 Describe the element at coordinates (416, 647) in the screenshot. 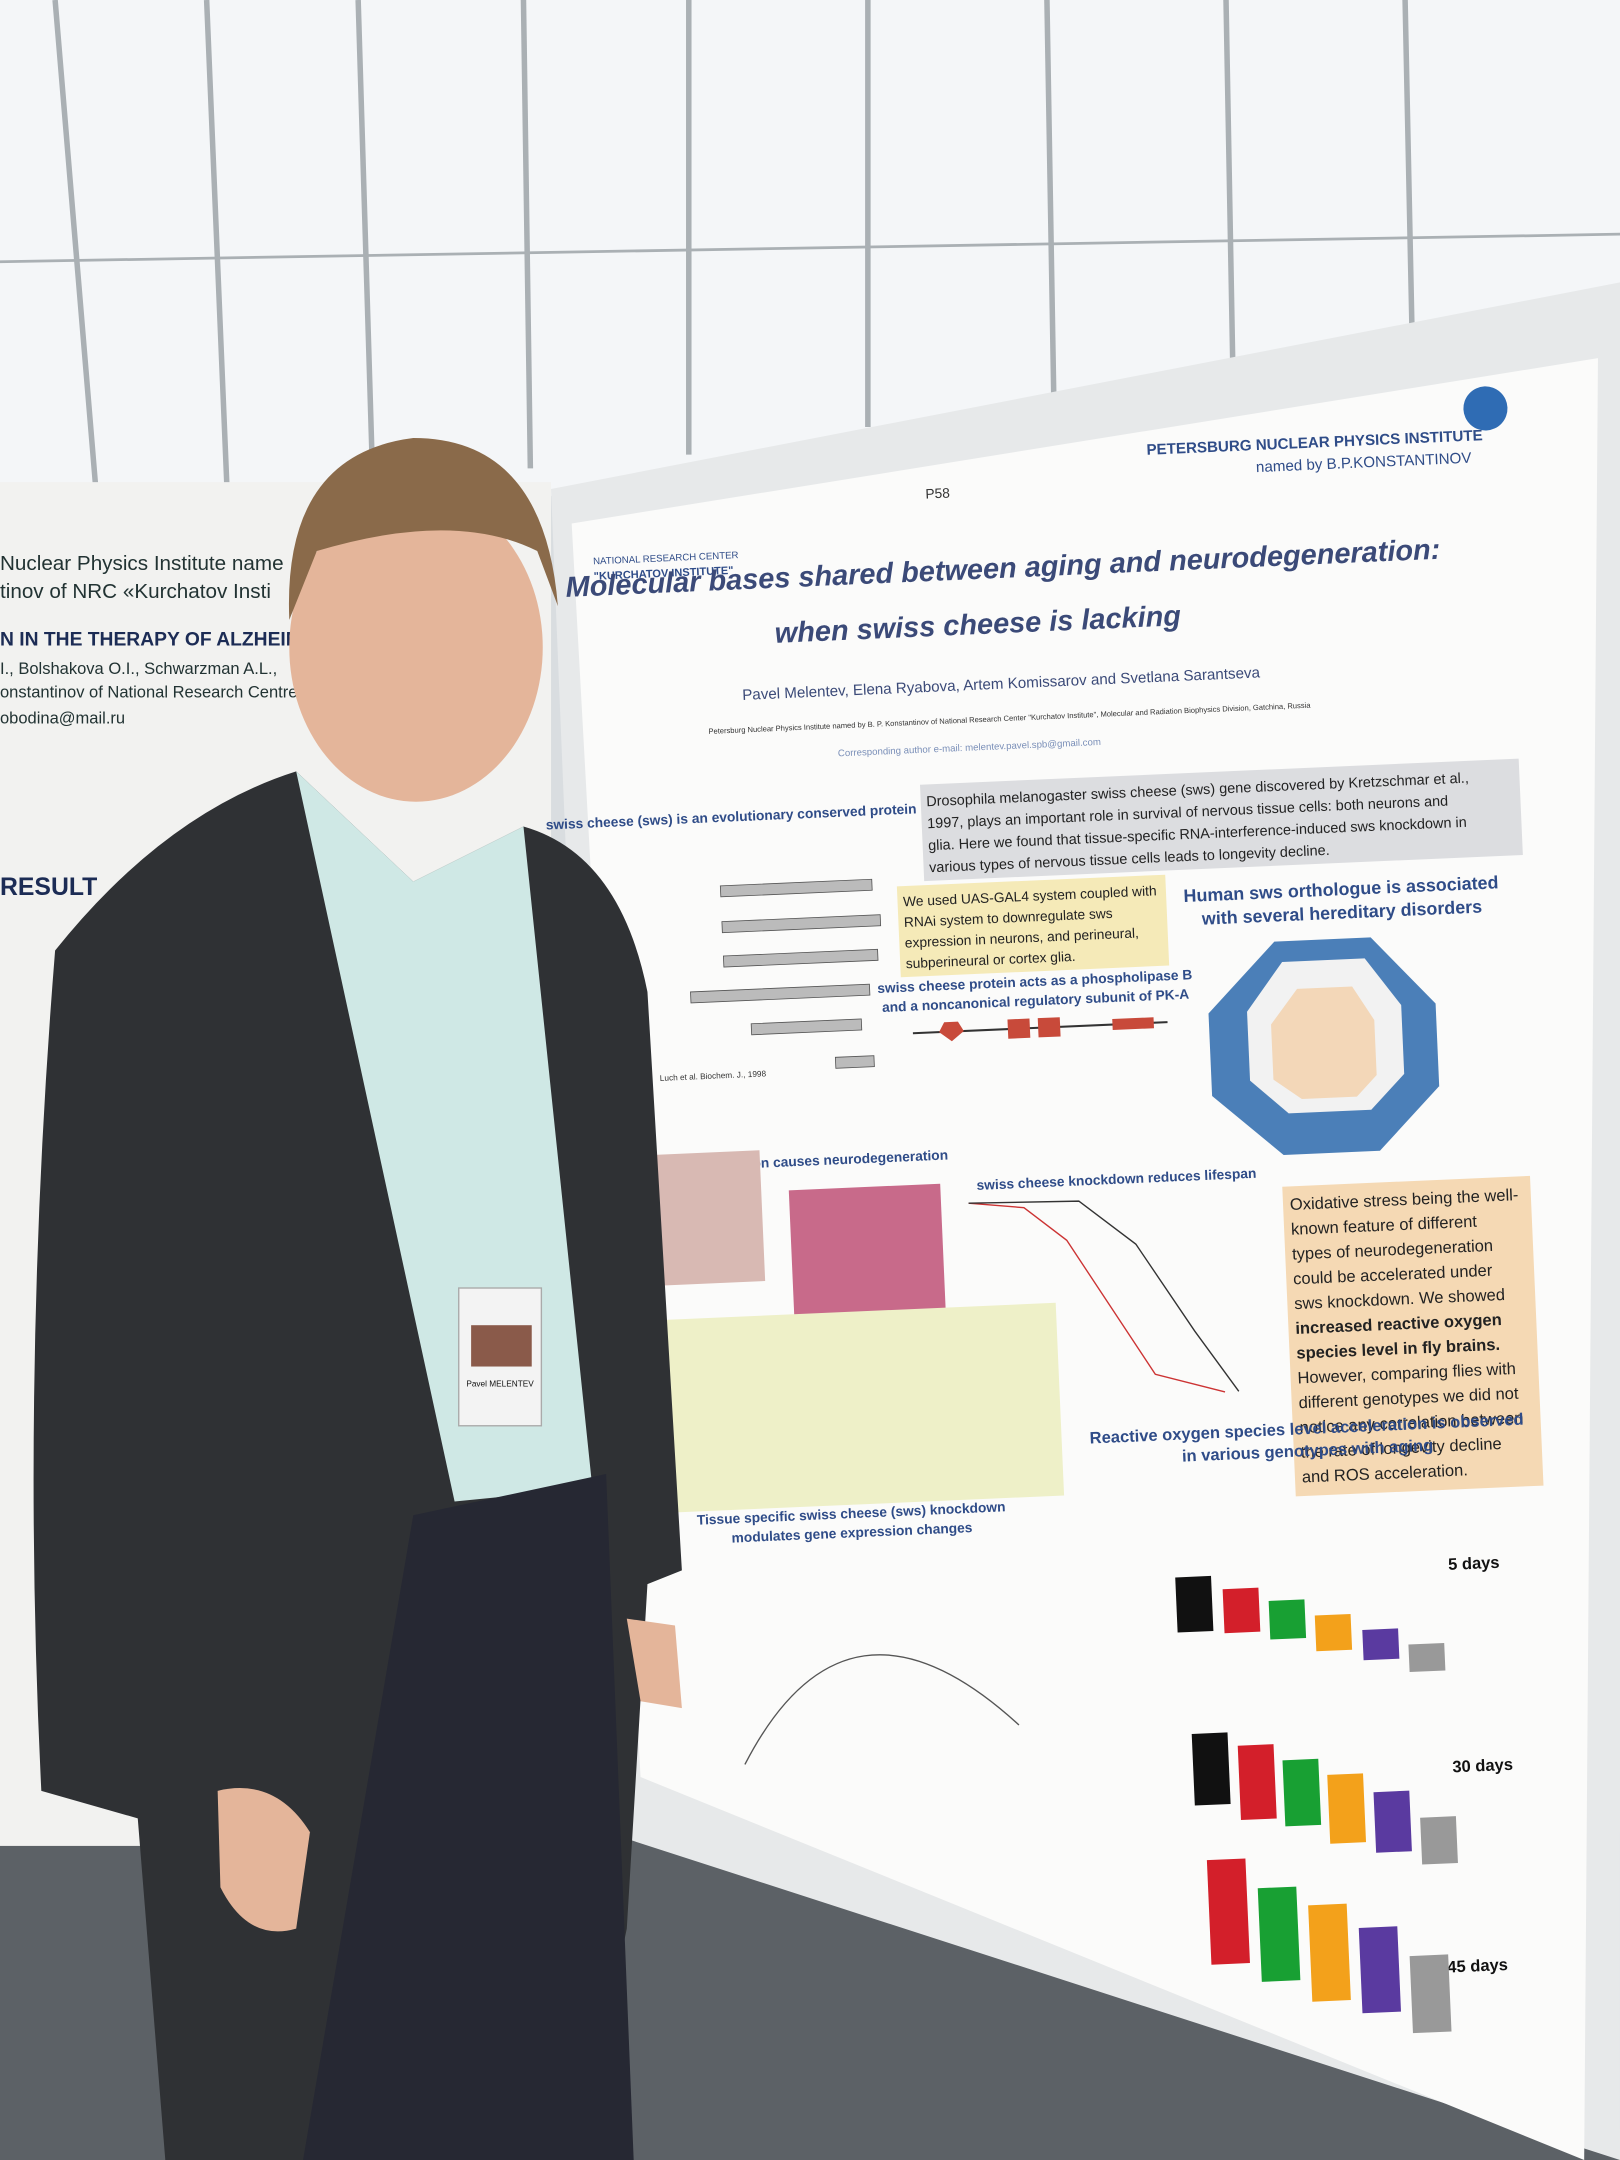

I see `face` at that location.